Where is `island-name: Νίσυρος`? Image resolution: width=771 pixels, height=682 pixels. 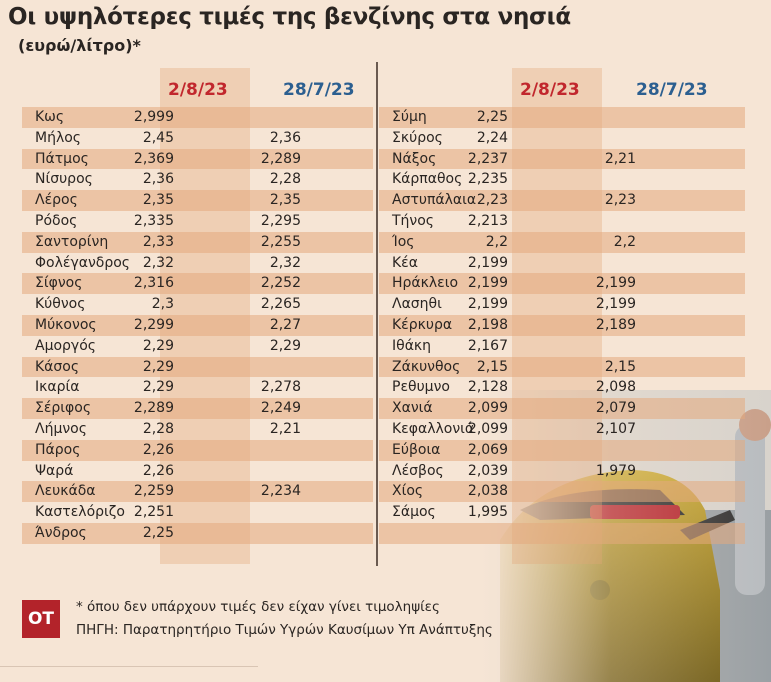 island-name: Νίσυρος is located at coordinates (64, 179).